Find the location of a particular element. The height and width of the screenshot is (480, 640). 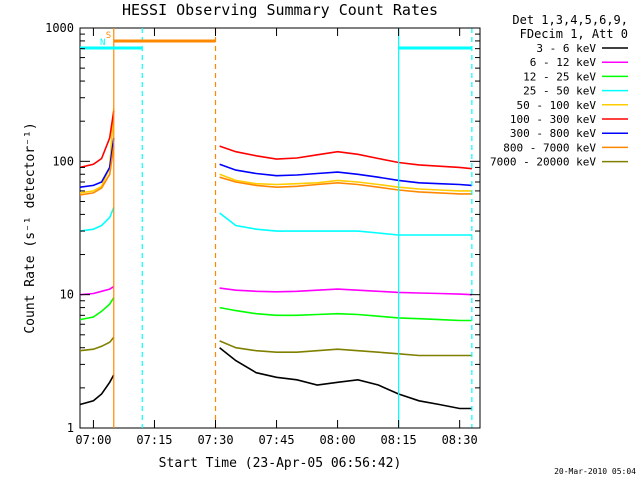

x-tick-label: 07:15 is located at coordinates (154, 440).